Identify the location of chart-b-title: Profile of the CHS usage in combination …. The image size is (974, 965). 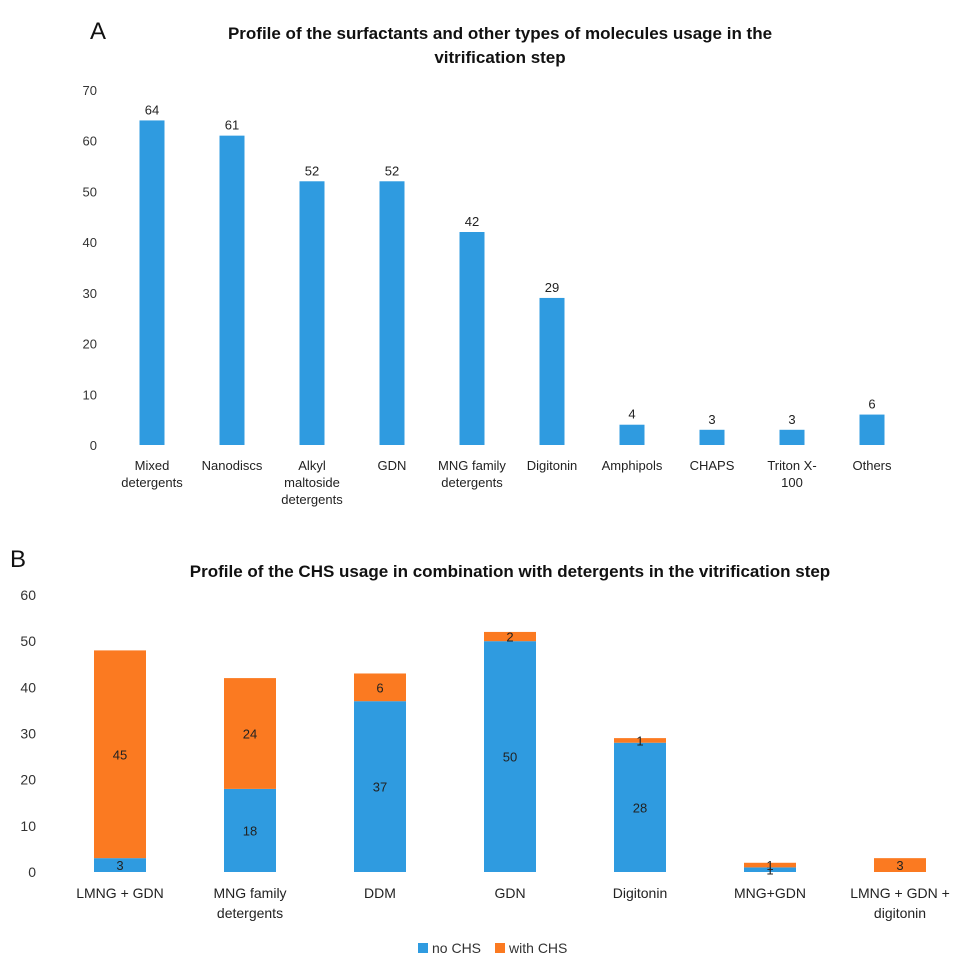
(510, 571).